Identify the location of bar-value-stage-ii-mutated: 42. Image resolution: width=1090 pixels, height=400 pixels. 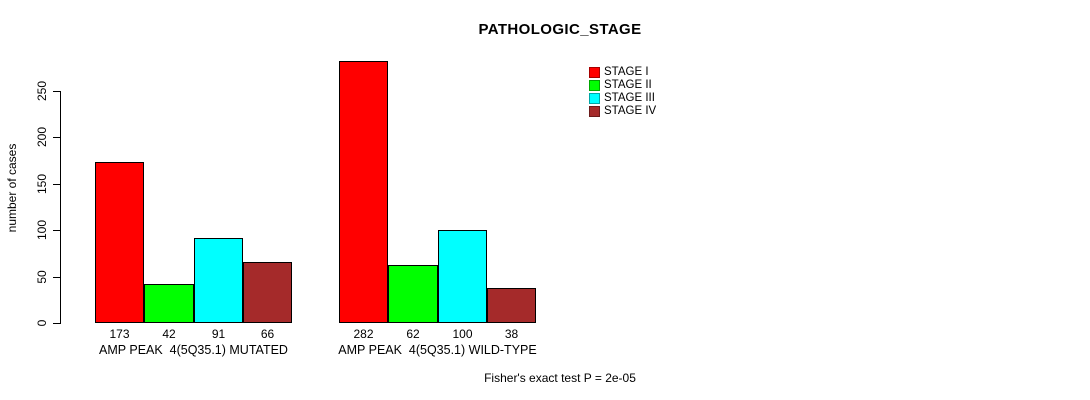
(169, 334).